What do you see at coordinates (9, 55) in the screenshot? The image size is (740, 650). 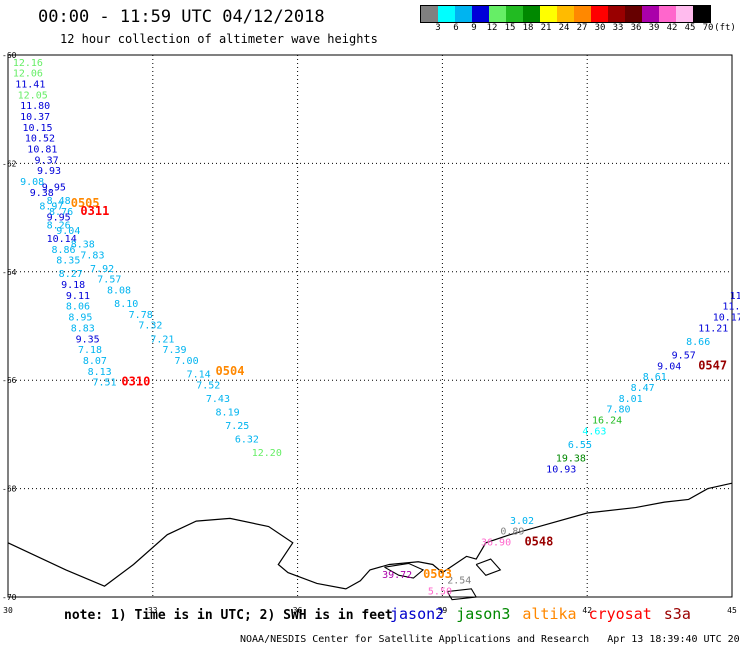 I see `lat-tick-label: -60` at bounding box center [9, 55].